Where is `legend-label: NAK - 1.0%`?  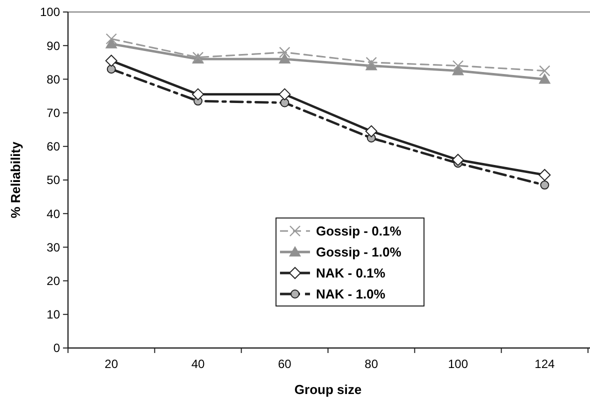 legend-label: NAK - 1.0% is located at coordinates (351, 294).